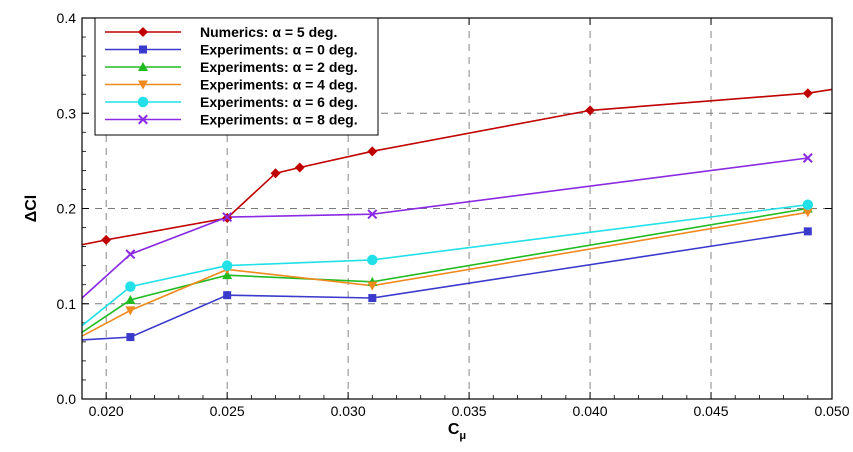 The width and height of the screenshot is (853, 452). Describe the element at coordinates (268, 32) in the screenshot. I see `legend-label: Numerics: α = 5 deg.` at that location.